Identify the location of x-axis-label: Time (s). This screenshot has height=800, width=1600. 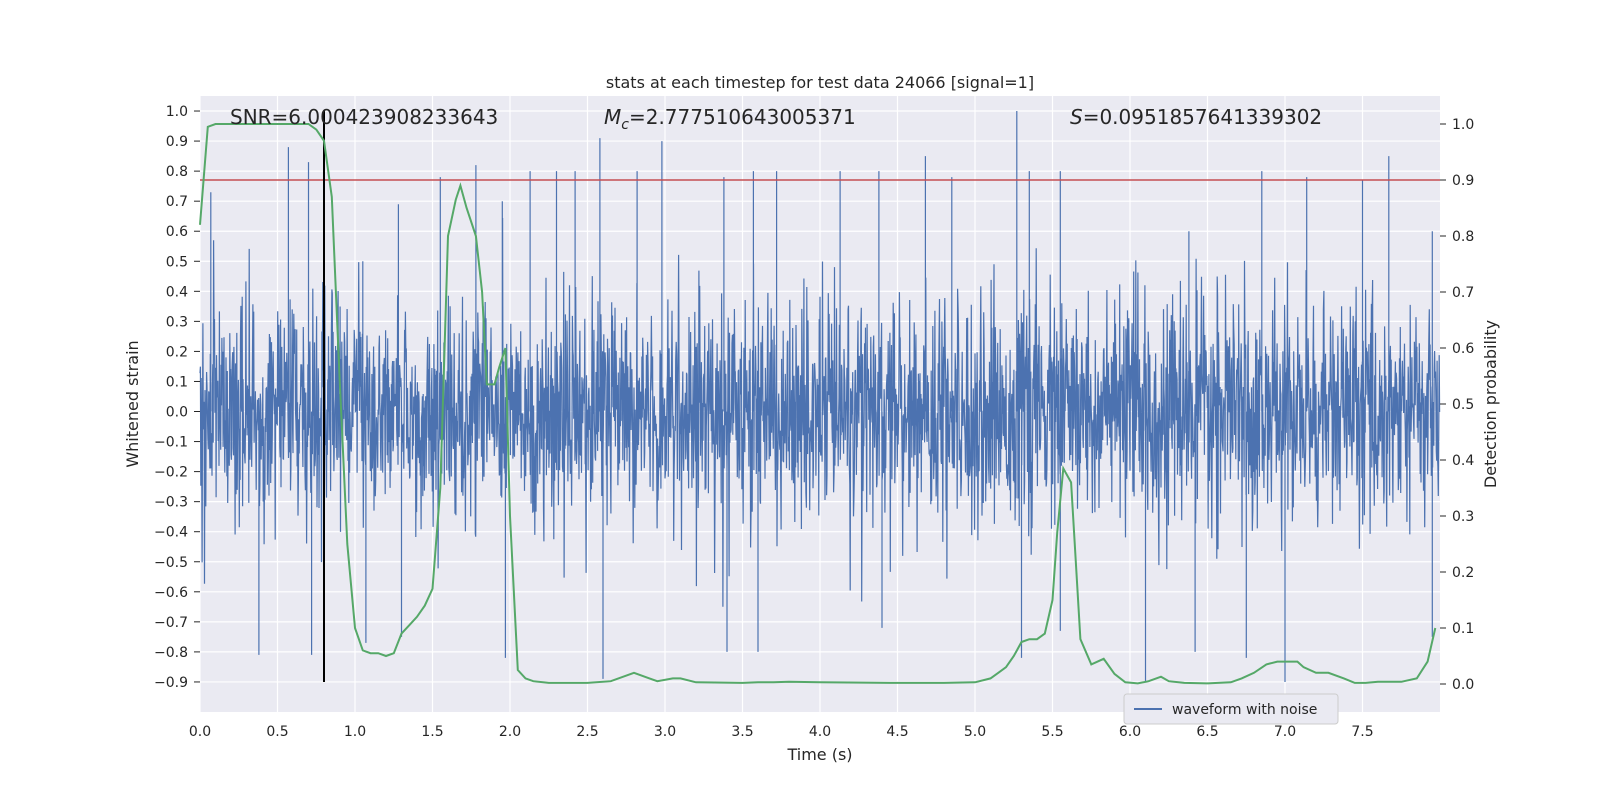
(819, 754).